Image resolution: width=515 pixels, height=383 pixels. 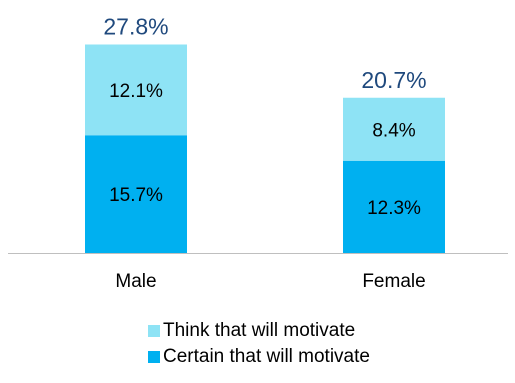 I want to click on data-label-think-female: 8.4%, so click(x=393, y=130).